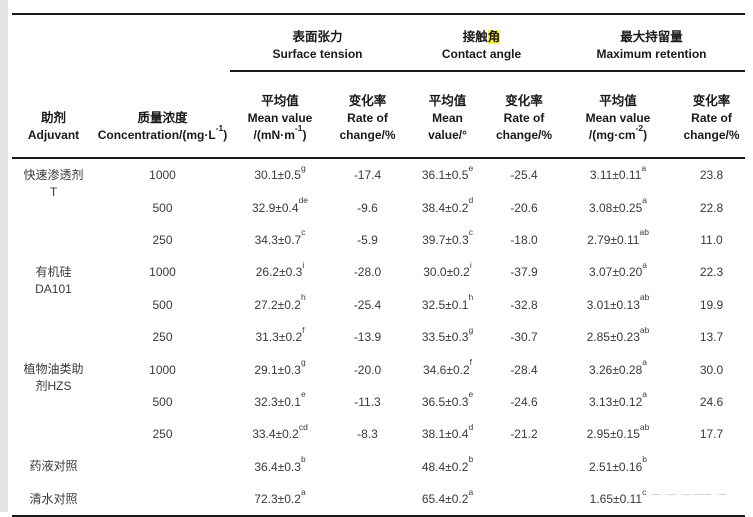 This screenshot has height=517, width=753. Describe the element at coordinates (445, 466) in the screenshot. I see `cell-value: 48.4±0.2` at that location.